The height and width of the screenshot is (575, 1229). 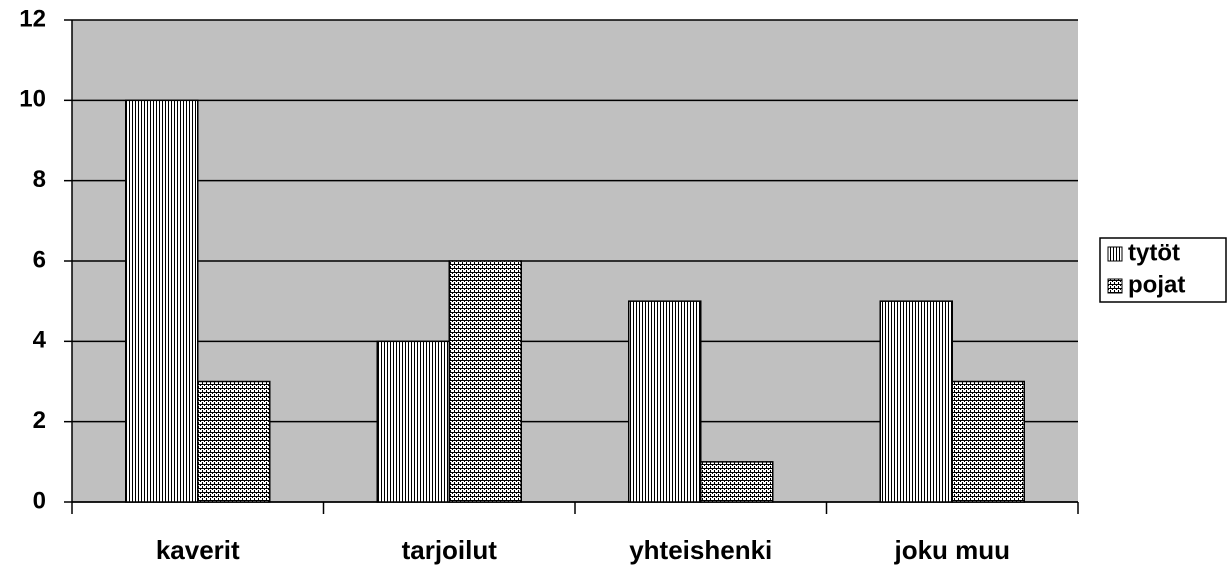 I want to click on y-tick-label: 0, so click(x=39, y=500).